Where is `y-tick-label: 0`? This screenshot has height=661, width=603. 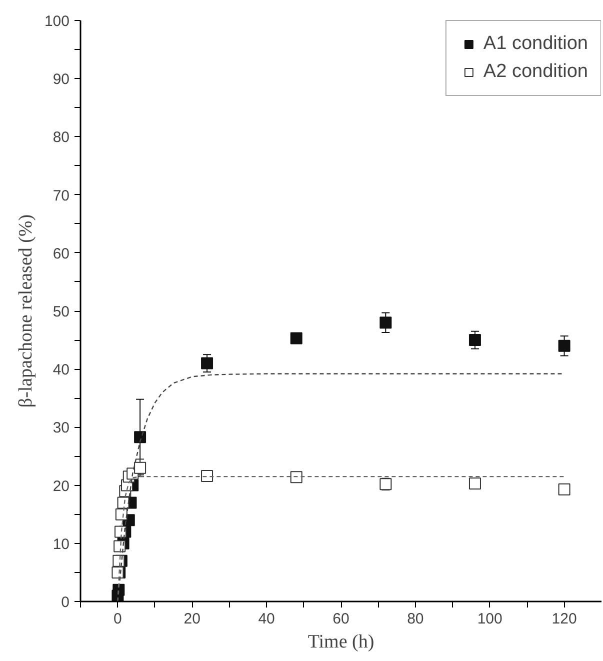 y-tick-label: 0 is located at coordinates (65, 602).